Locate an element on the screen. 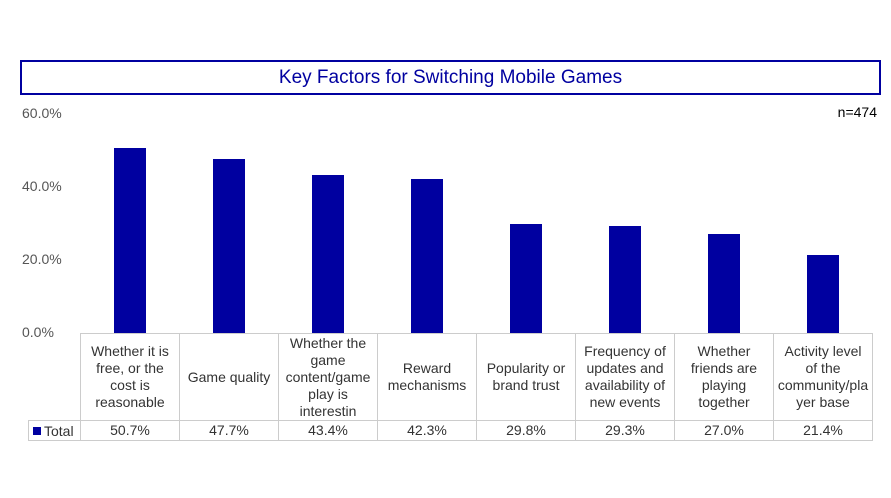  value-label: 50.7% is located at coordinates (130, 430).